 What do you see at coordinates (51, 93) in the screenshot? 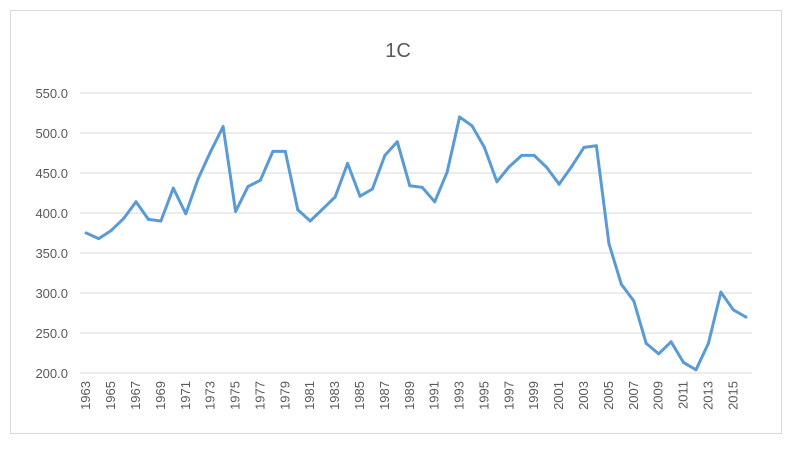
I see `y-tick-label: 550.0` at bounding box center [51, 93].